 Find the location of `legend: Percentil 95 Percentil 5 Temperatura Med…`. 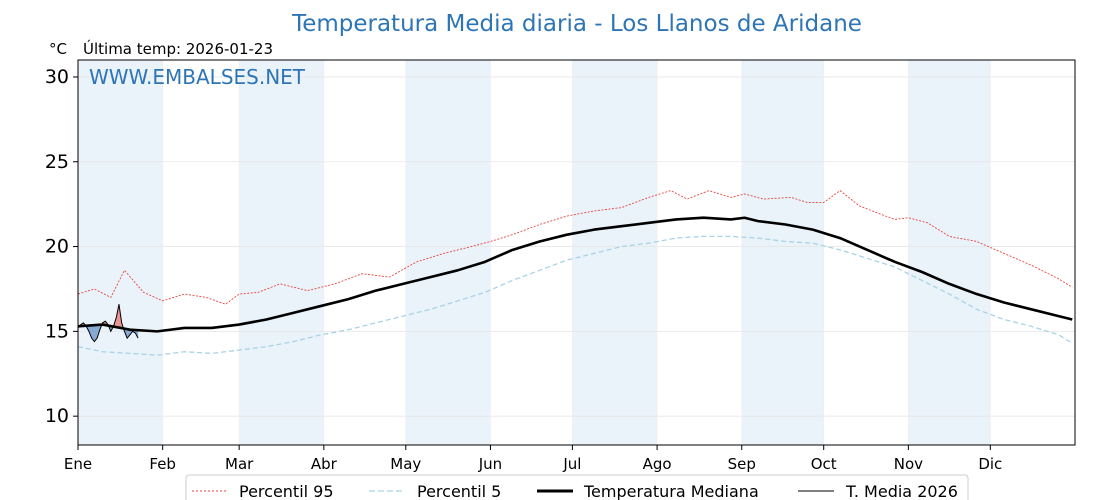

legend: Percentil 95 Percentil 5 Temperatura Med… is located at coordinates (577, 487).